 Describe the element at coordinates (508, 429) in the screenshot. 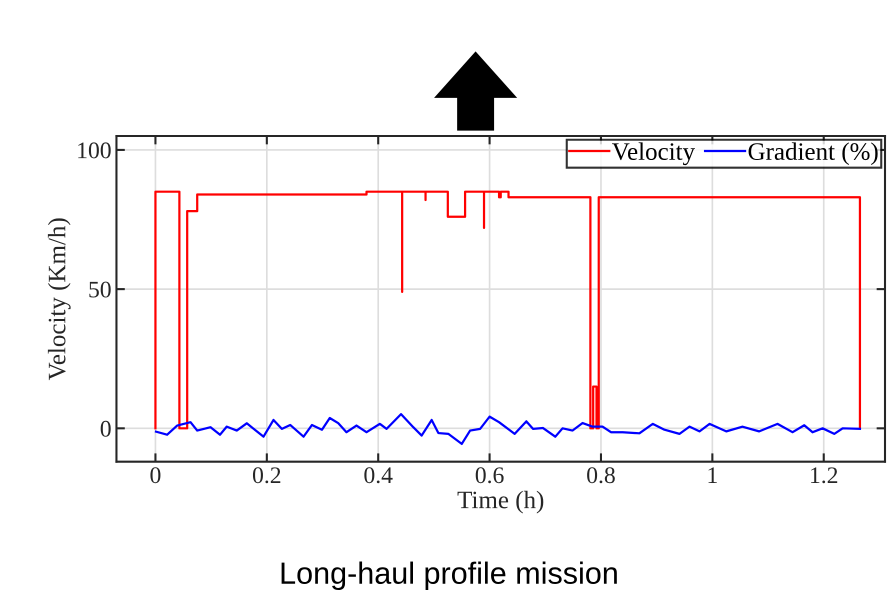

I see `line-series` at that location.